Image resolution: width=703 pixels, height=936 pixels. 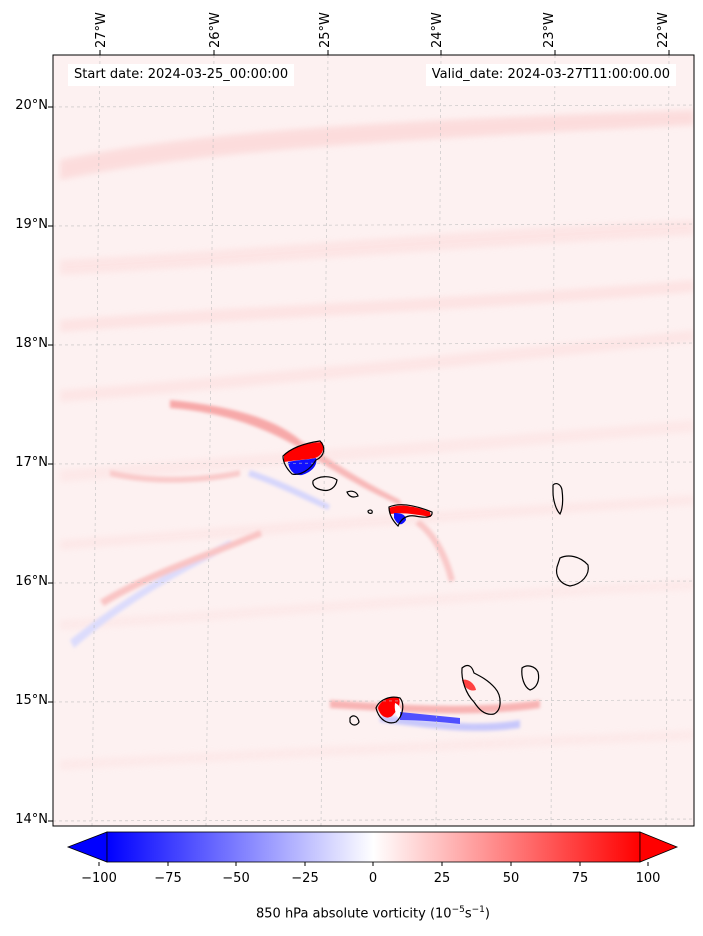 What do you see at coordinates (530, 678) in the screenshot?
I see `island-maio` at bounding box center [530, 678].